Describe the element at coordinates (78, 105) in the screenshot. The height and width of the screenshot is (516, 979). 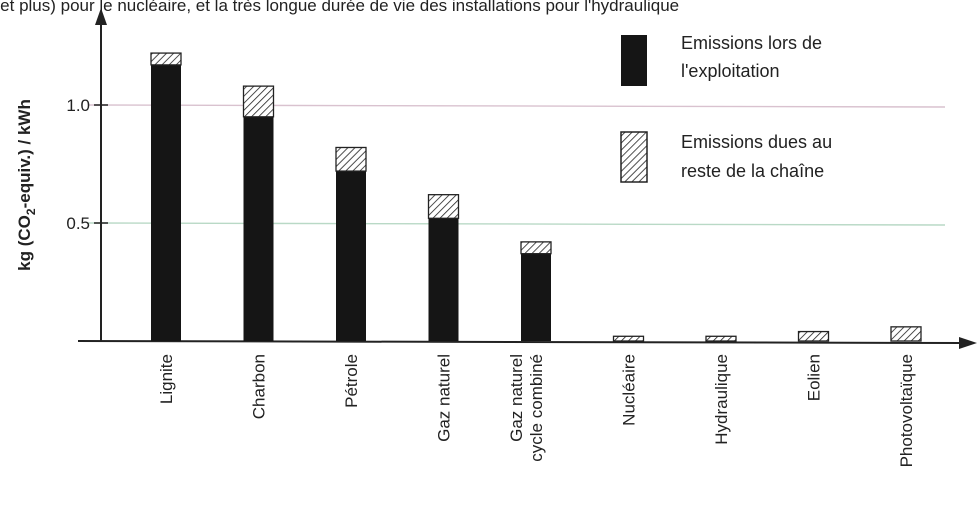
I see `y-tick-label: 1.0` at that location.